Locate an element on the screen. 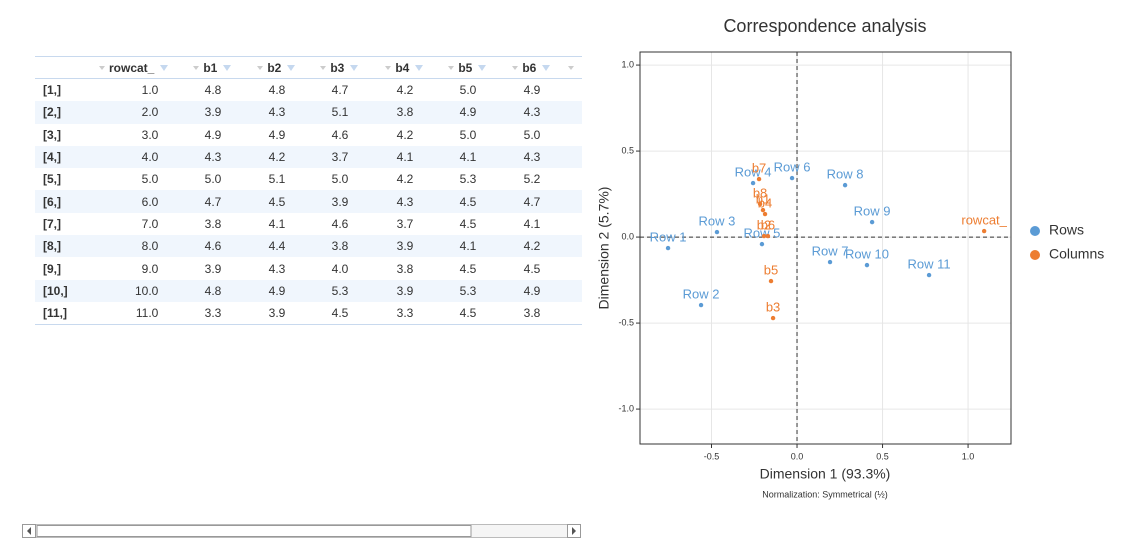 This screenshot has width=1122, height=542. point-label: Row 3 is located at coordinates (717, 221).